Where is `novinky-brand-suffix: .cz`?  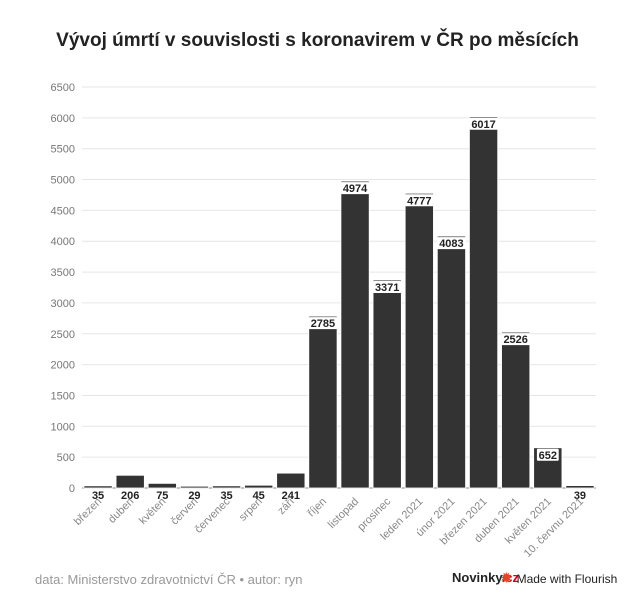 novinky-brand-suffix: .cz is located at coordinates (510, 577).